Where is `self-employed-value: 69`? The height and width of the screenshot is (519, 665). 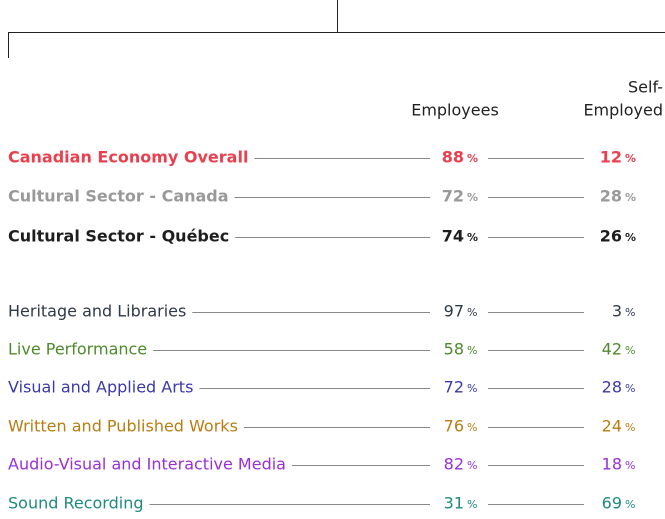 self-employed-value: 69 is located at coordinates (612, 503).